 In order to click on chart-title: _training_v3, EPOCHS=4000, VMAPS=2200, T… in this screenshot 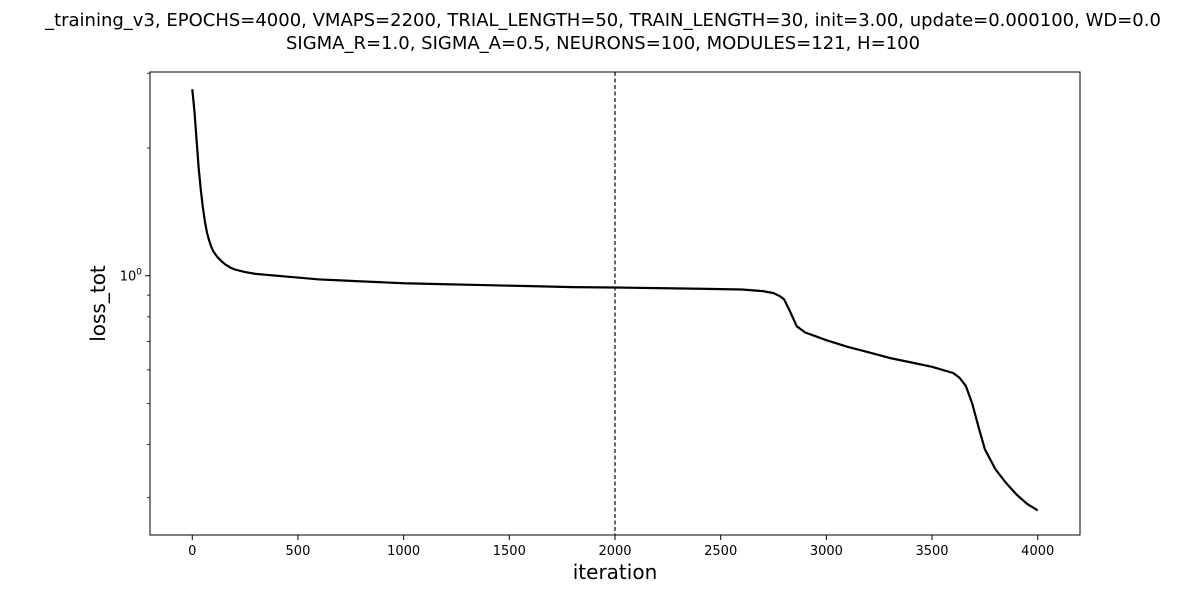, I will do `click(603, 20)`.